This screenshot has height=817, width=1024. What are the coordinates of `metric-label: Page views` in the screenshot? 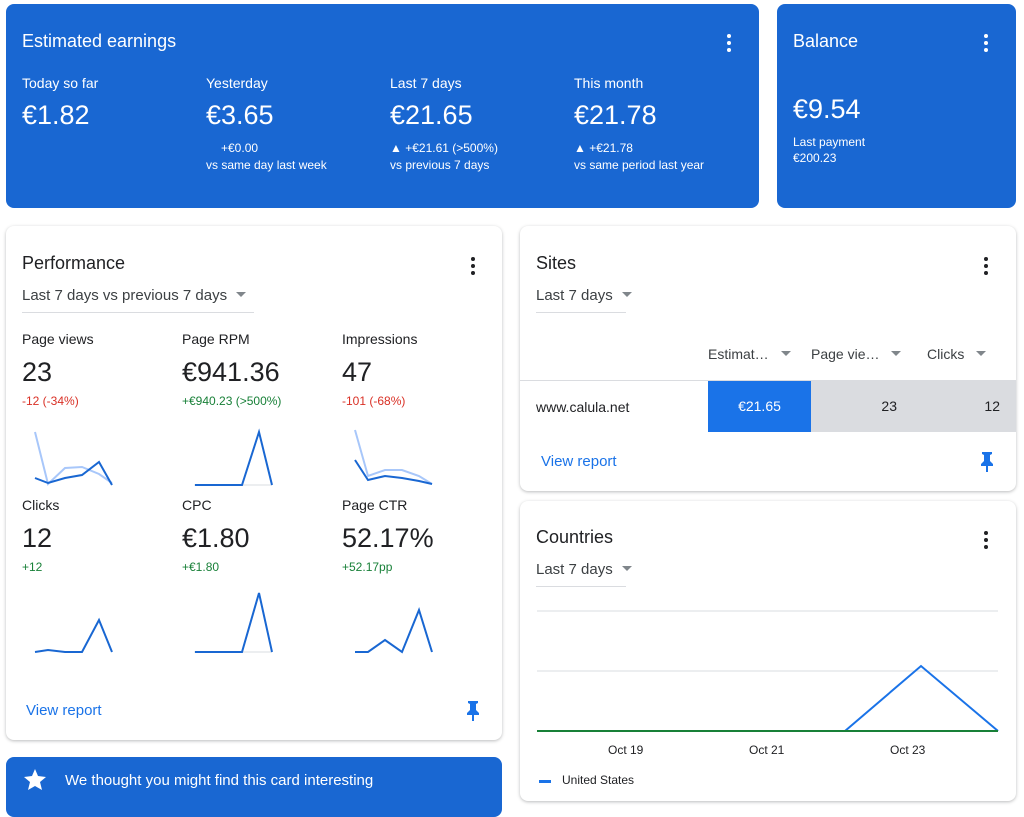 It's located at (58, 339).